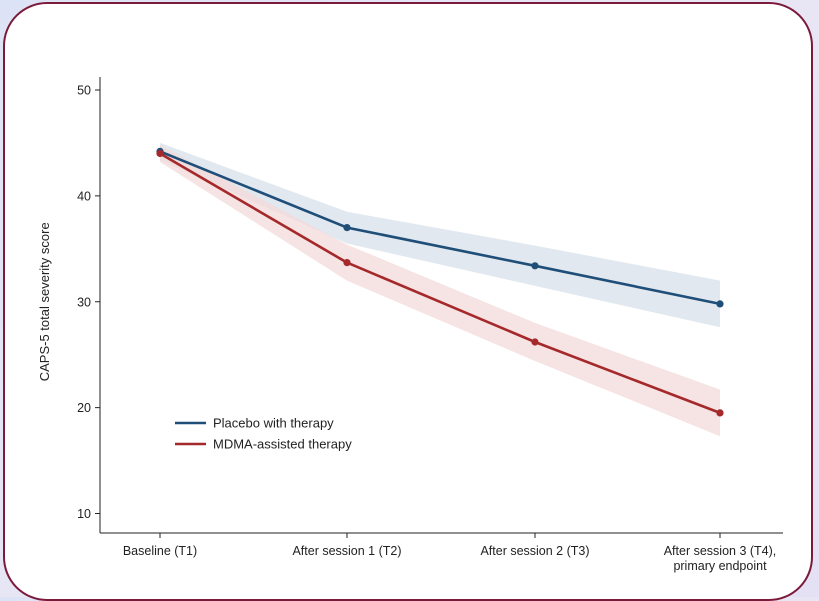  I want to click on x-tick-label: After session 3 (T4), primary endpoint, so click(720, 558).